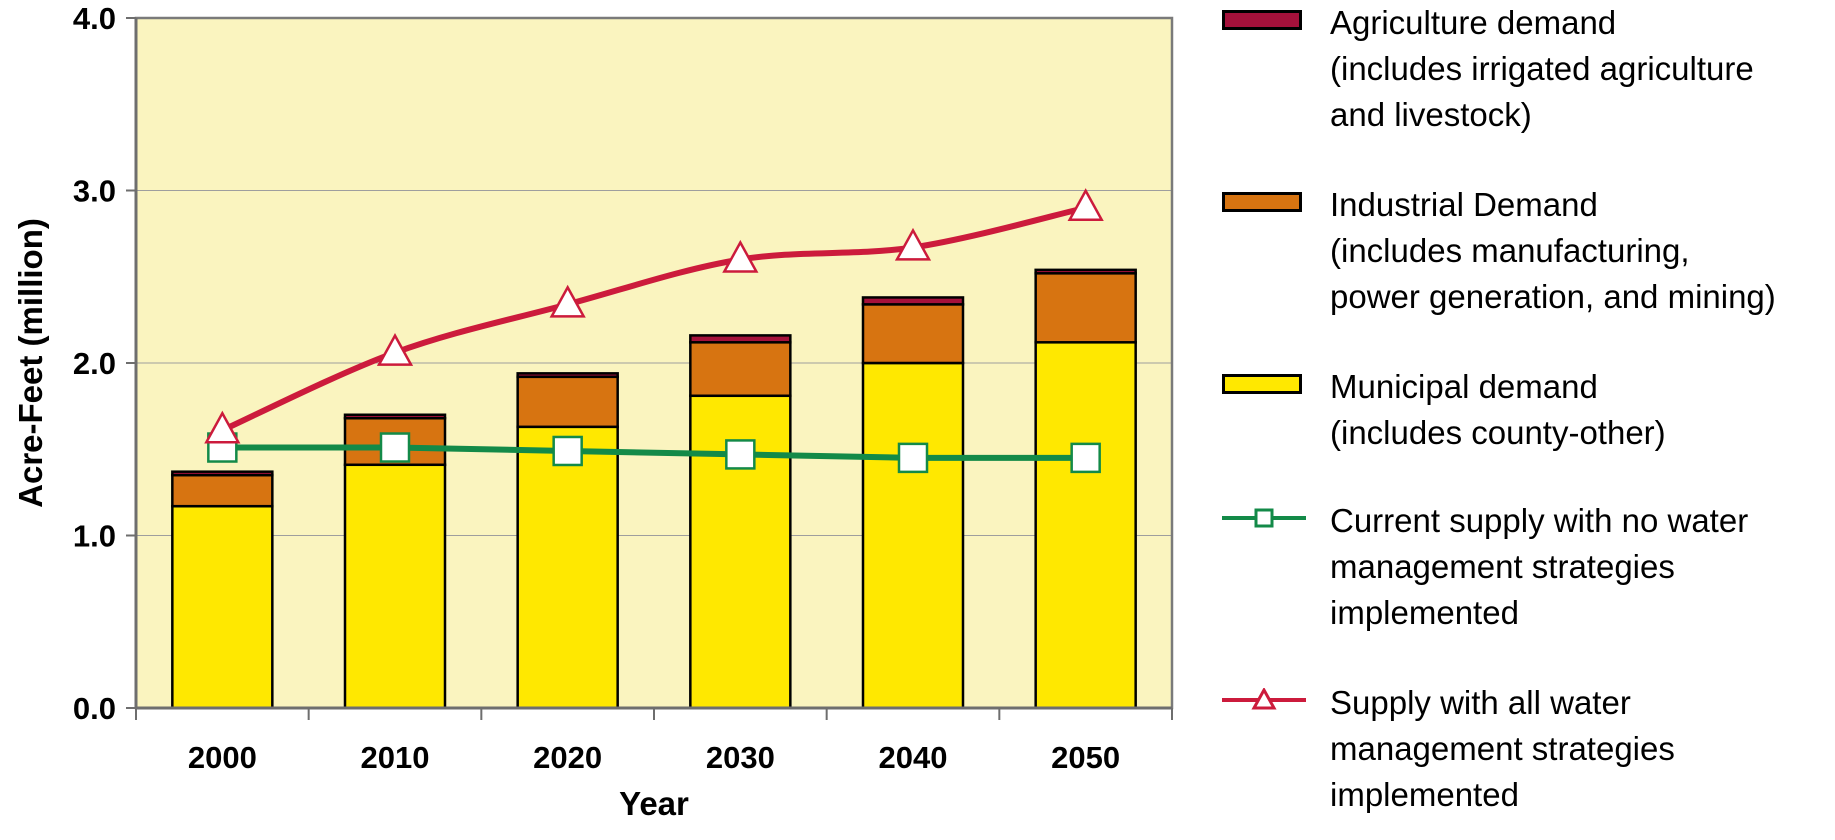  I want to click on x-tick-label: 2030, so click(740, 757).